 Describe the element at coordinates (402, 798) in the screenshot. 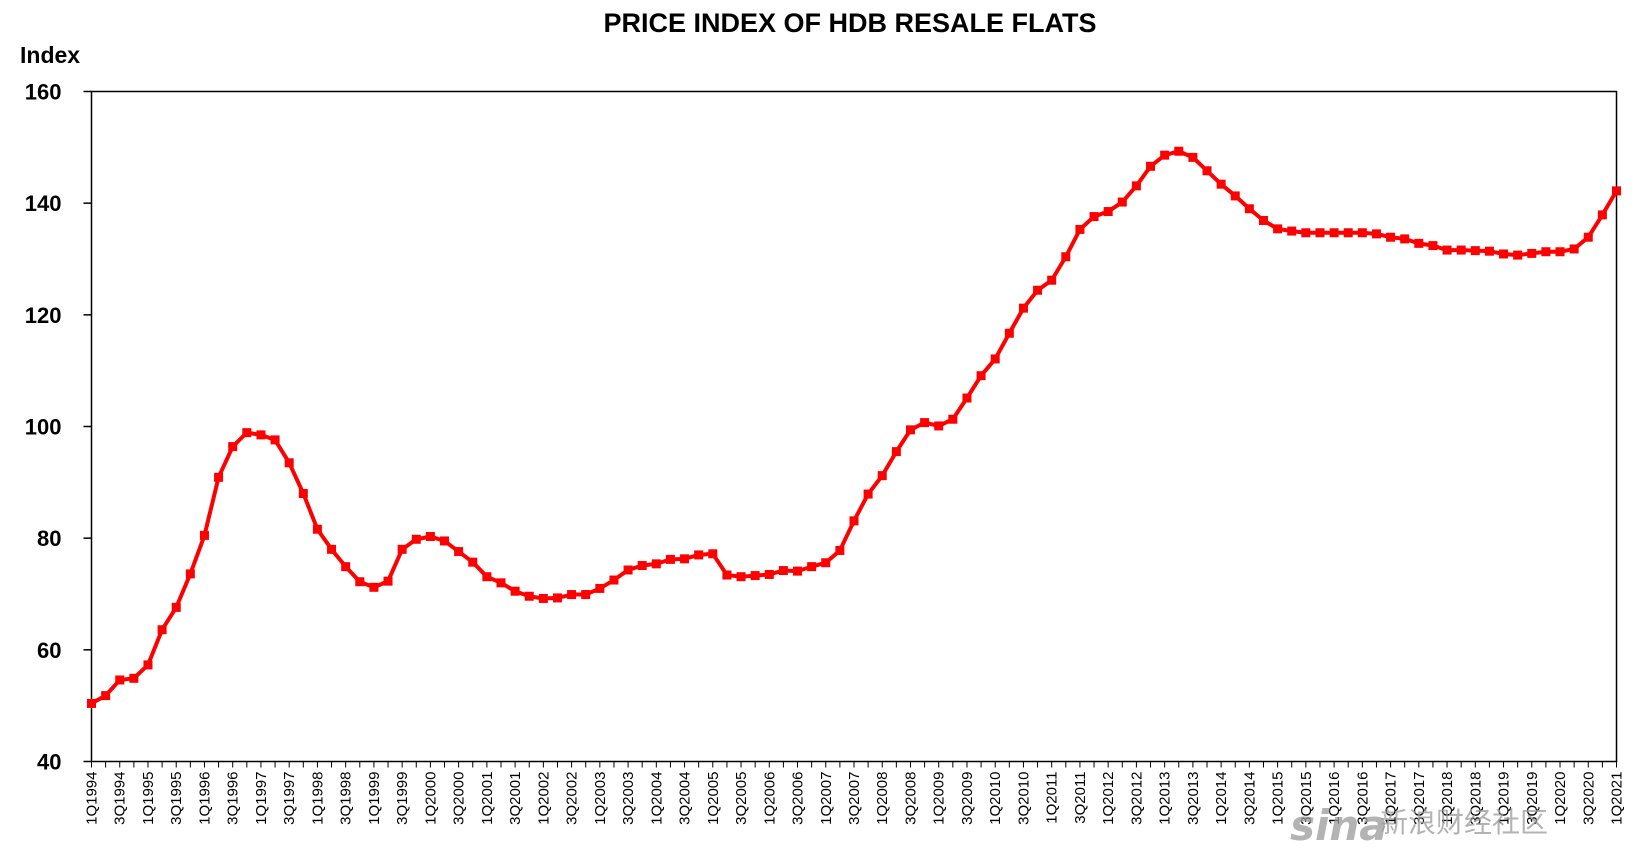

I see `x-tick-label: 3Q1999` at that location.